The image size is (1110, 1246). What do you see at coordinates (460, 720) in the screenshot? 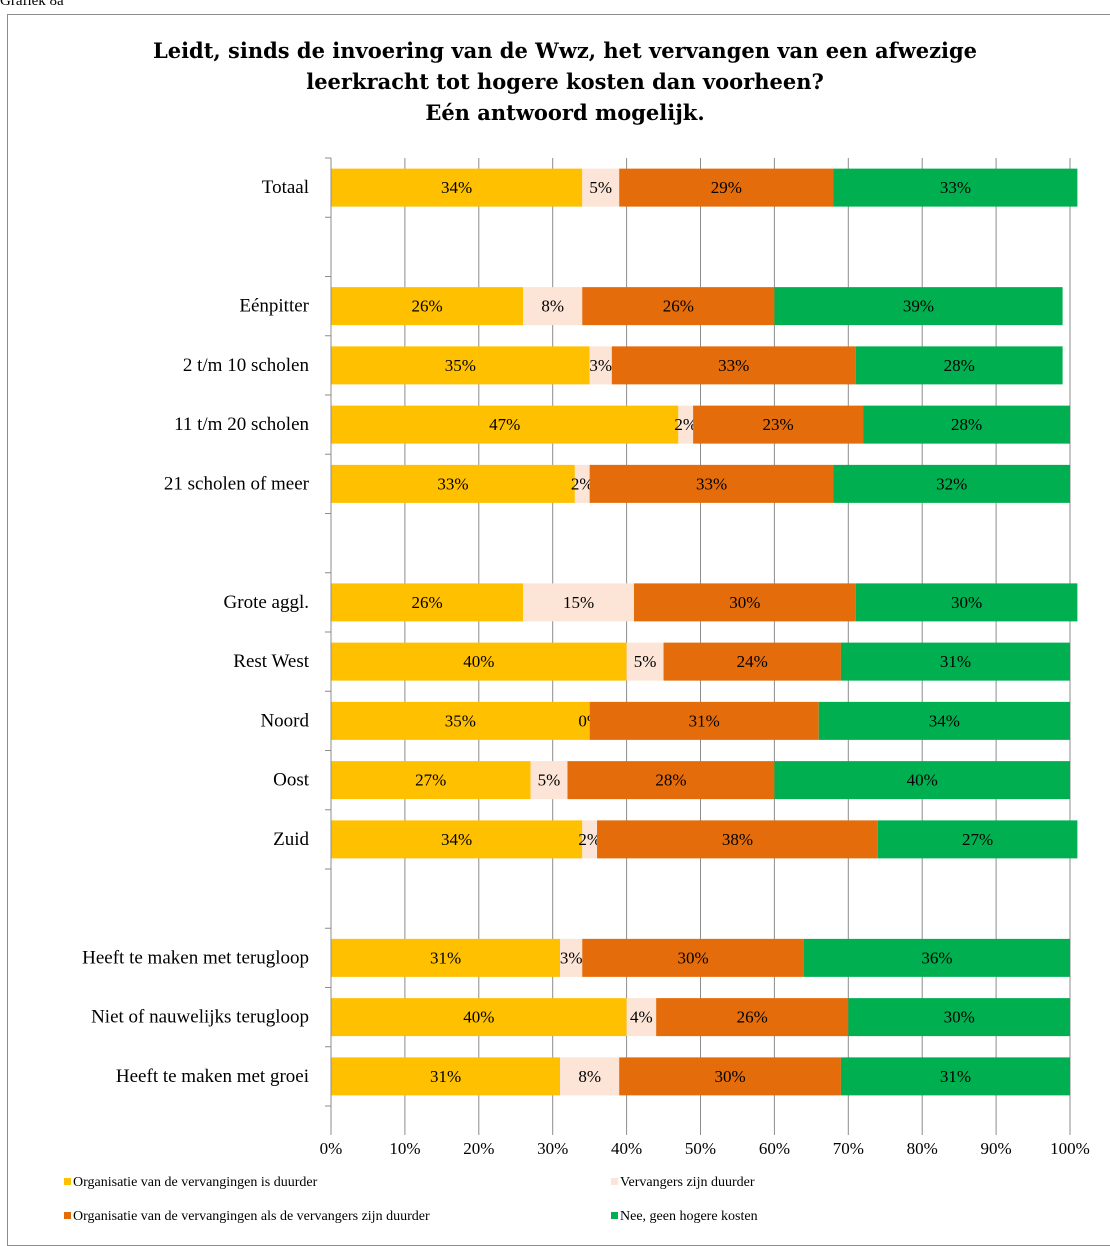
I see `data-label-9-0: 35%` at bounding box center [460, 720].